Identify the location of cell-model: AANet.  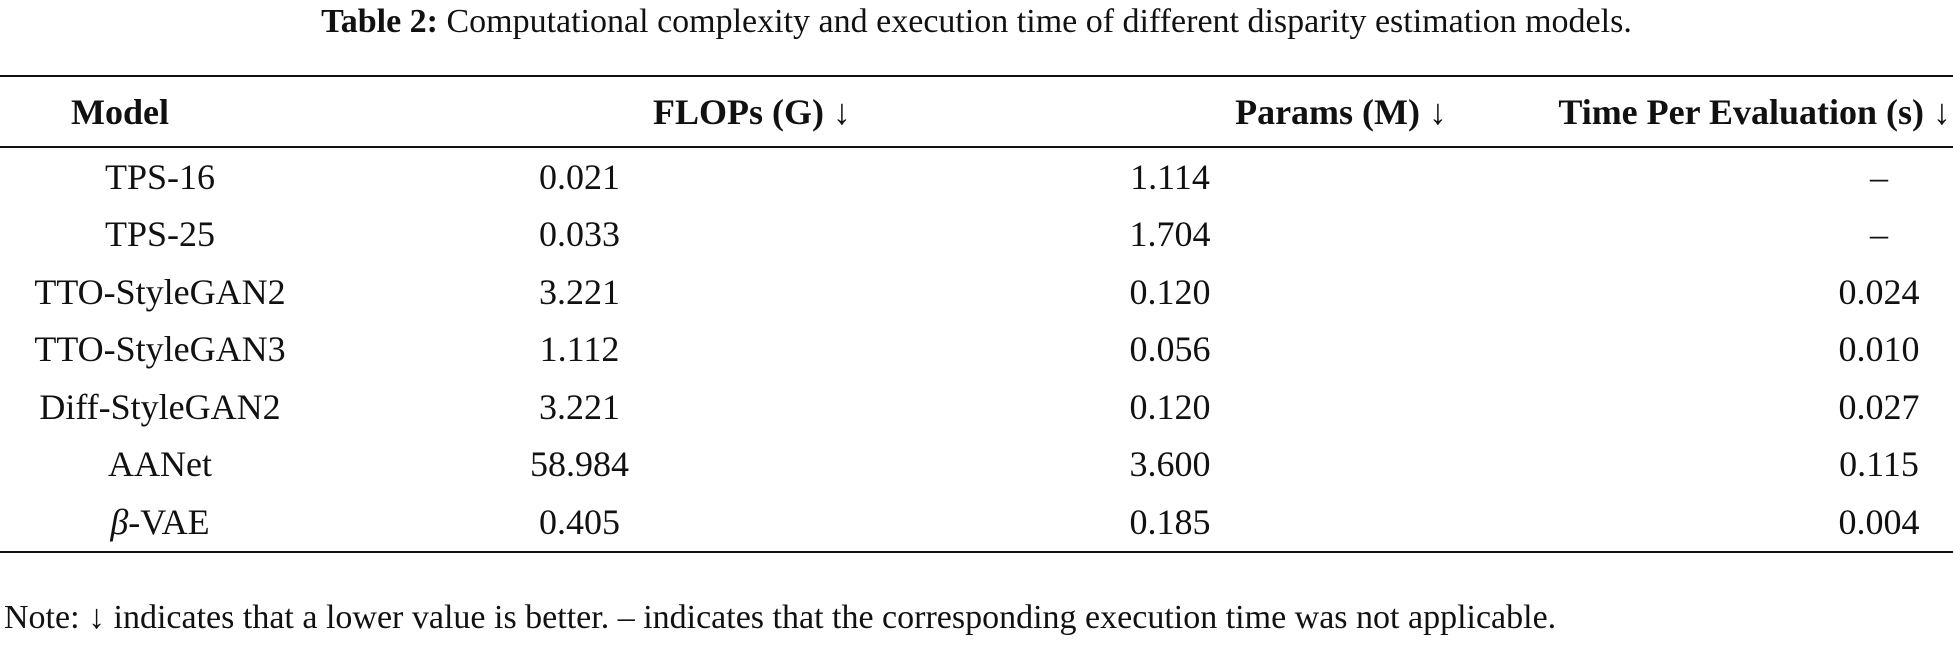
(160, 464).